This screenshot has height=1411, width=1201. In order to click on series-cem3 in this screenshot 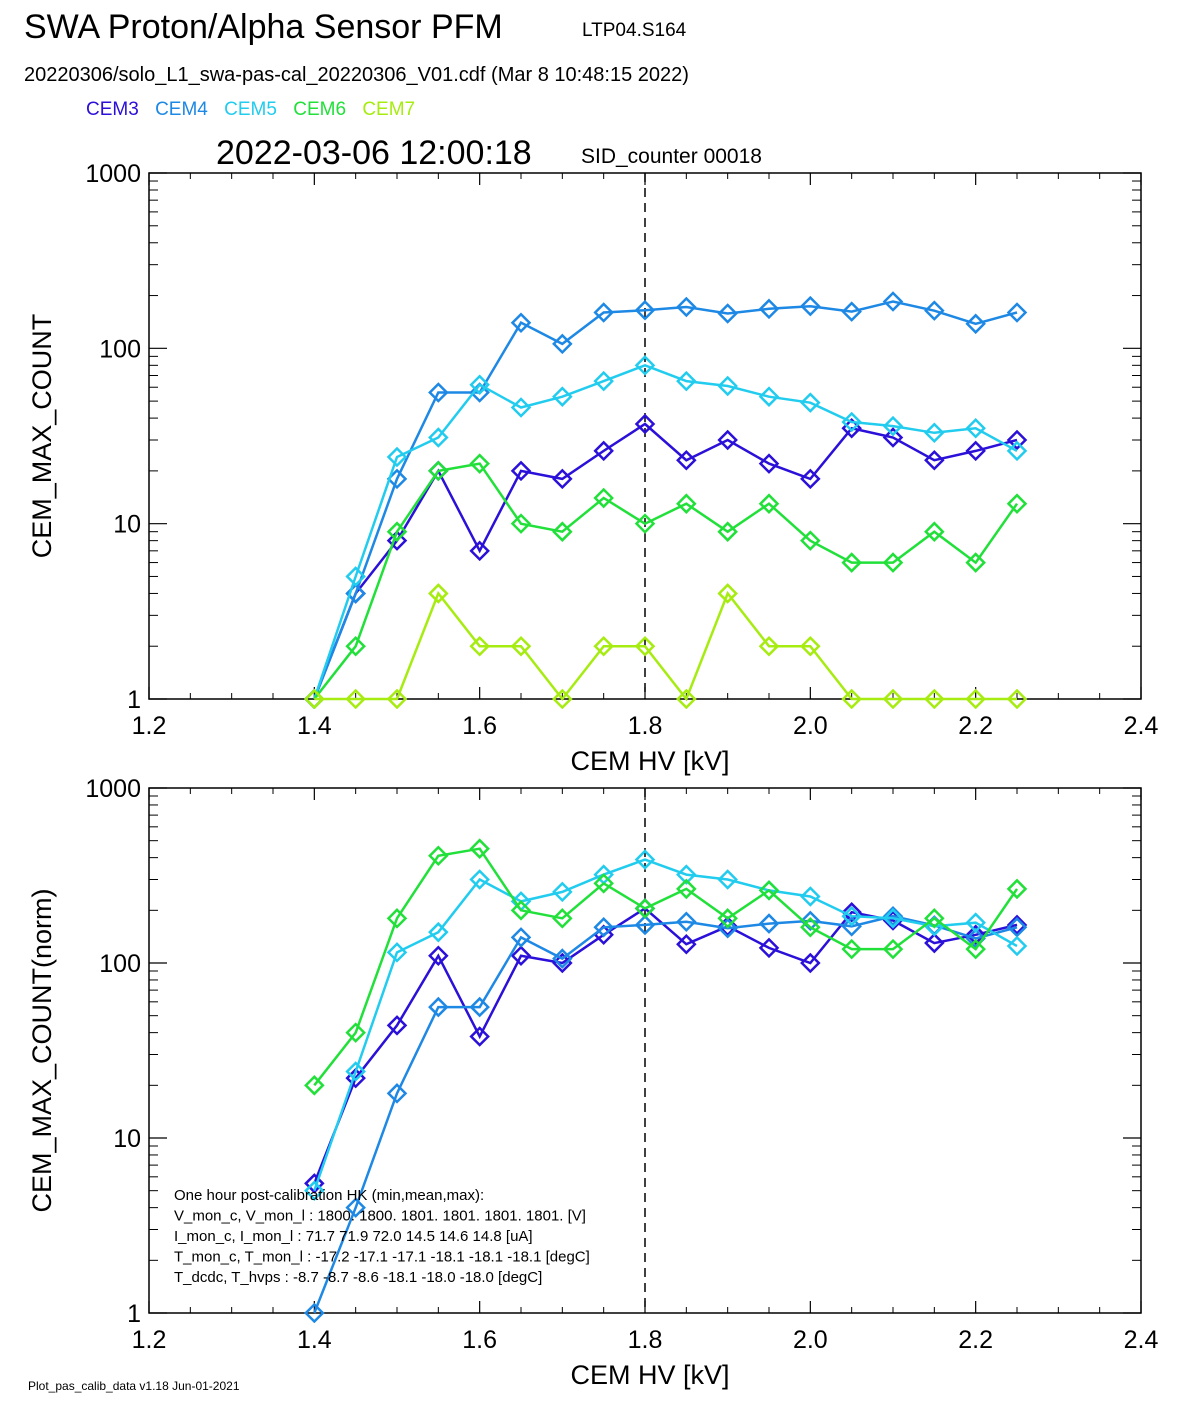, I will do `click(666, 561)`.